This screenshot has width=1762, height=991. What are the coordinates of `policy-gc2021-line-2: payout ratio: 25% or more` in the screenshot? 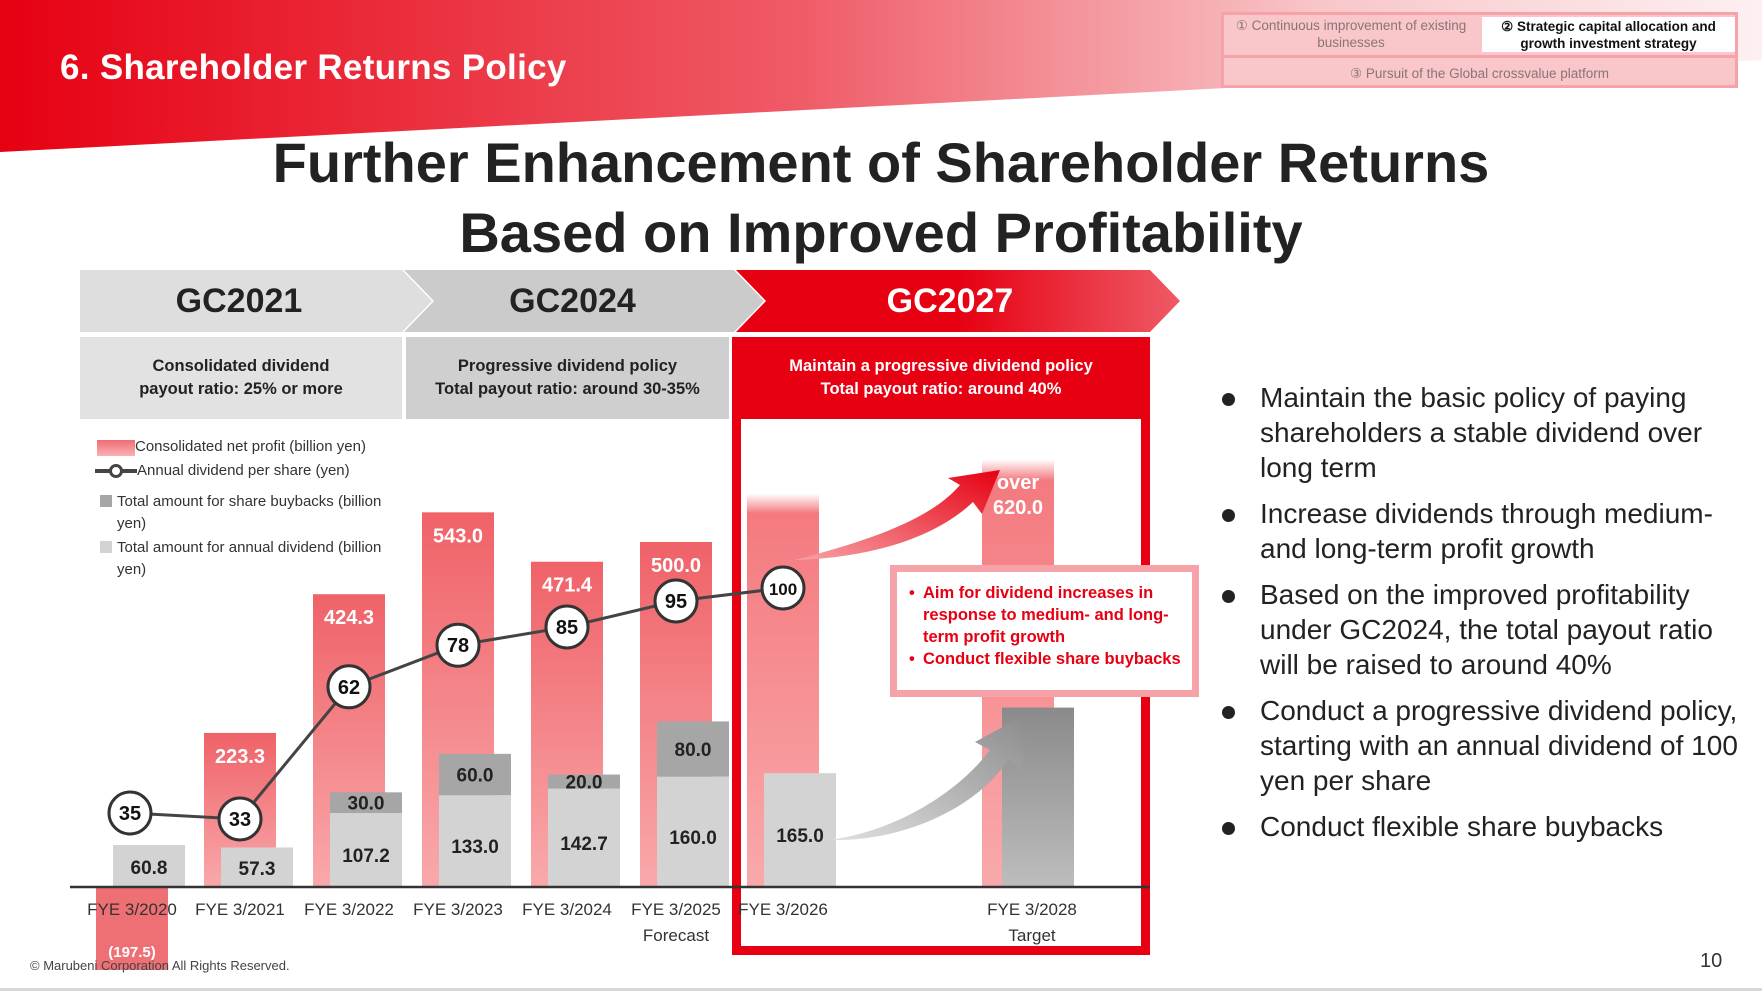 It's located at (241, 389).